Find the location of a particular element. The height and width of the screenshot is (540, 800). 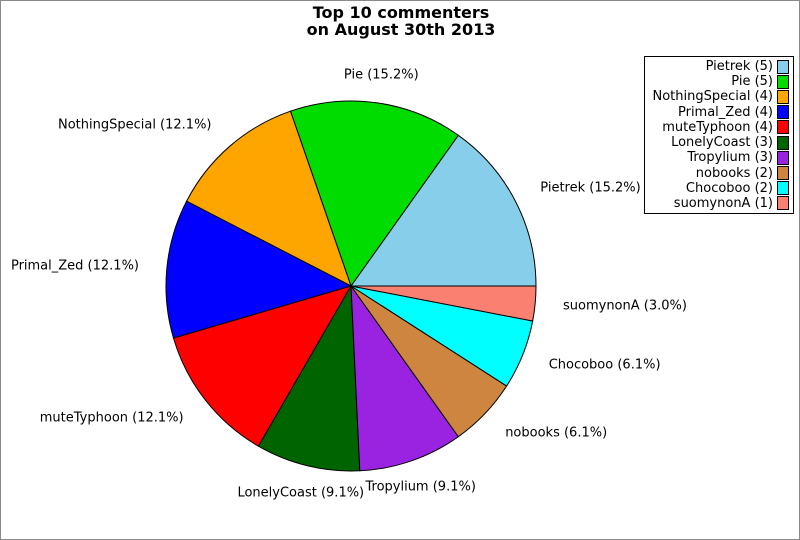

legend-item-Pietrek: Pietrek (5) is located at coordinates (718, 66).